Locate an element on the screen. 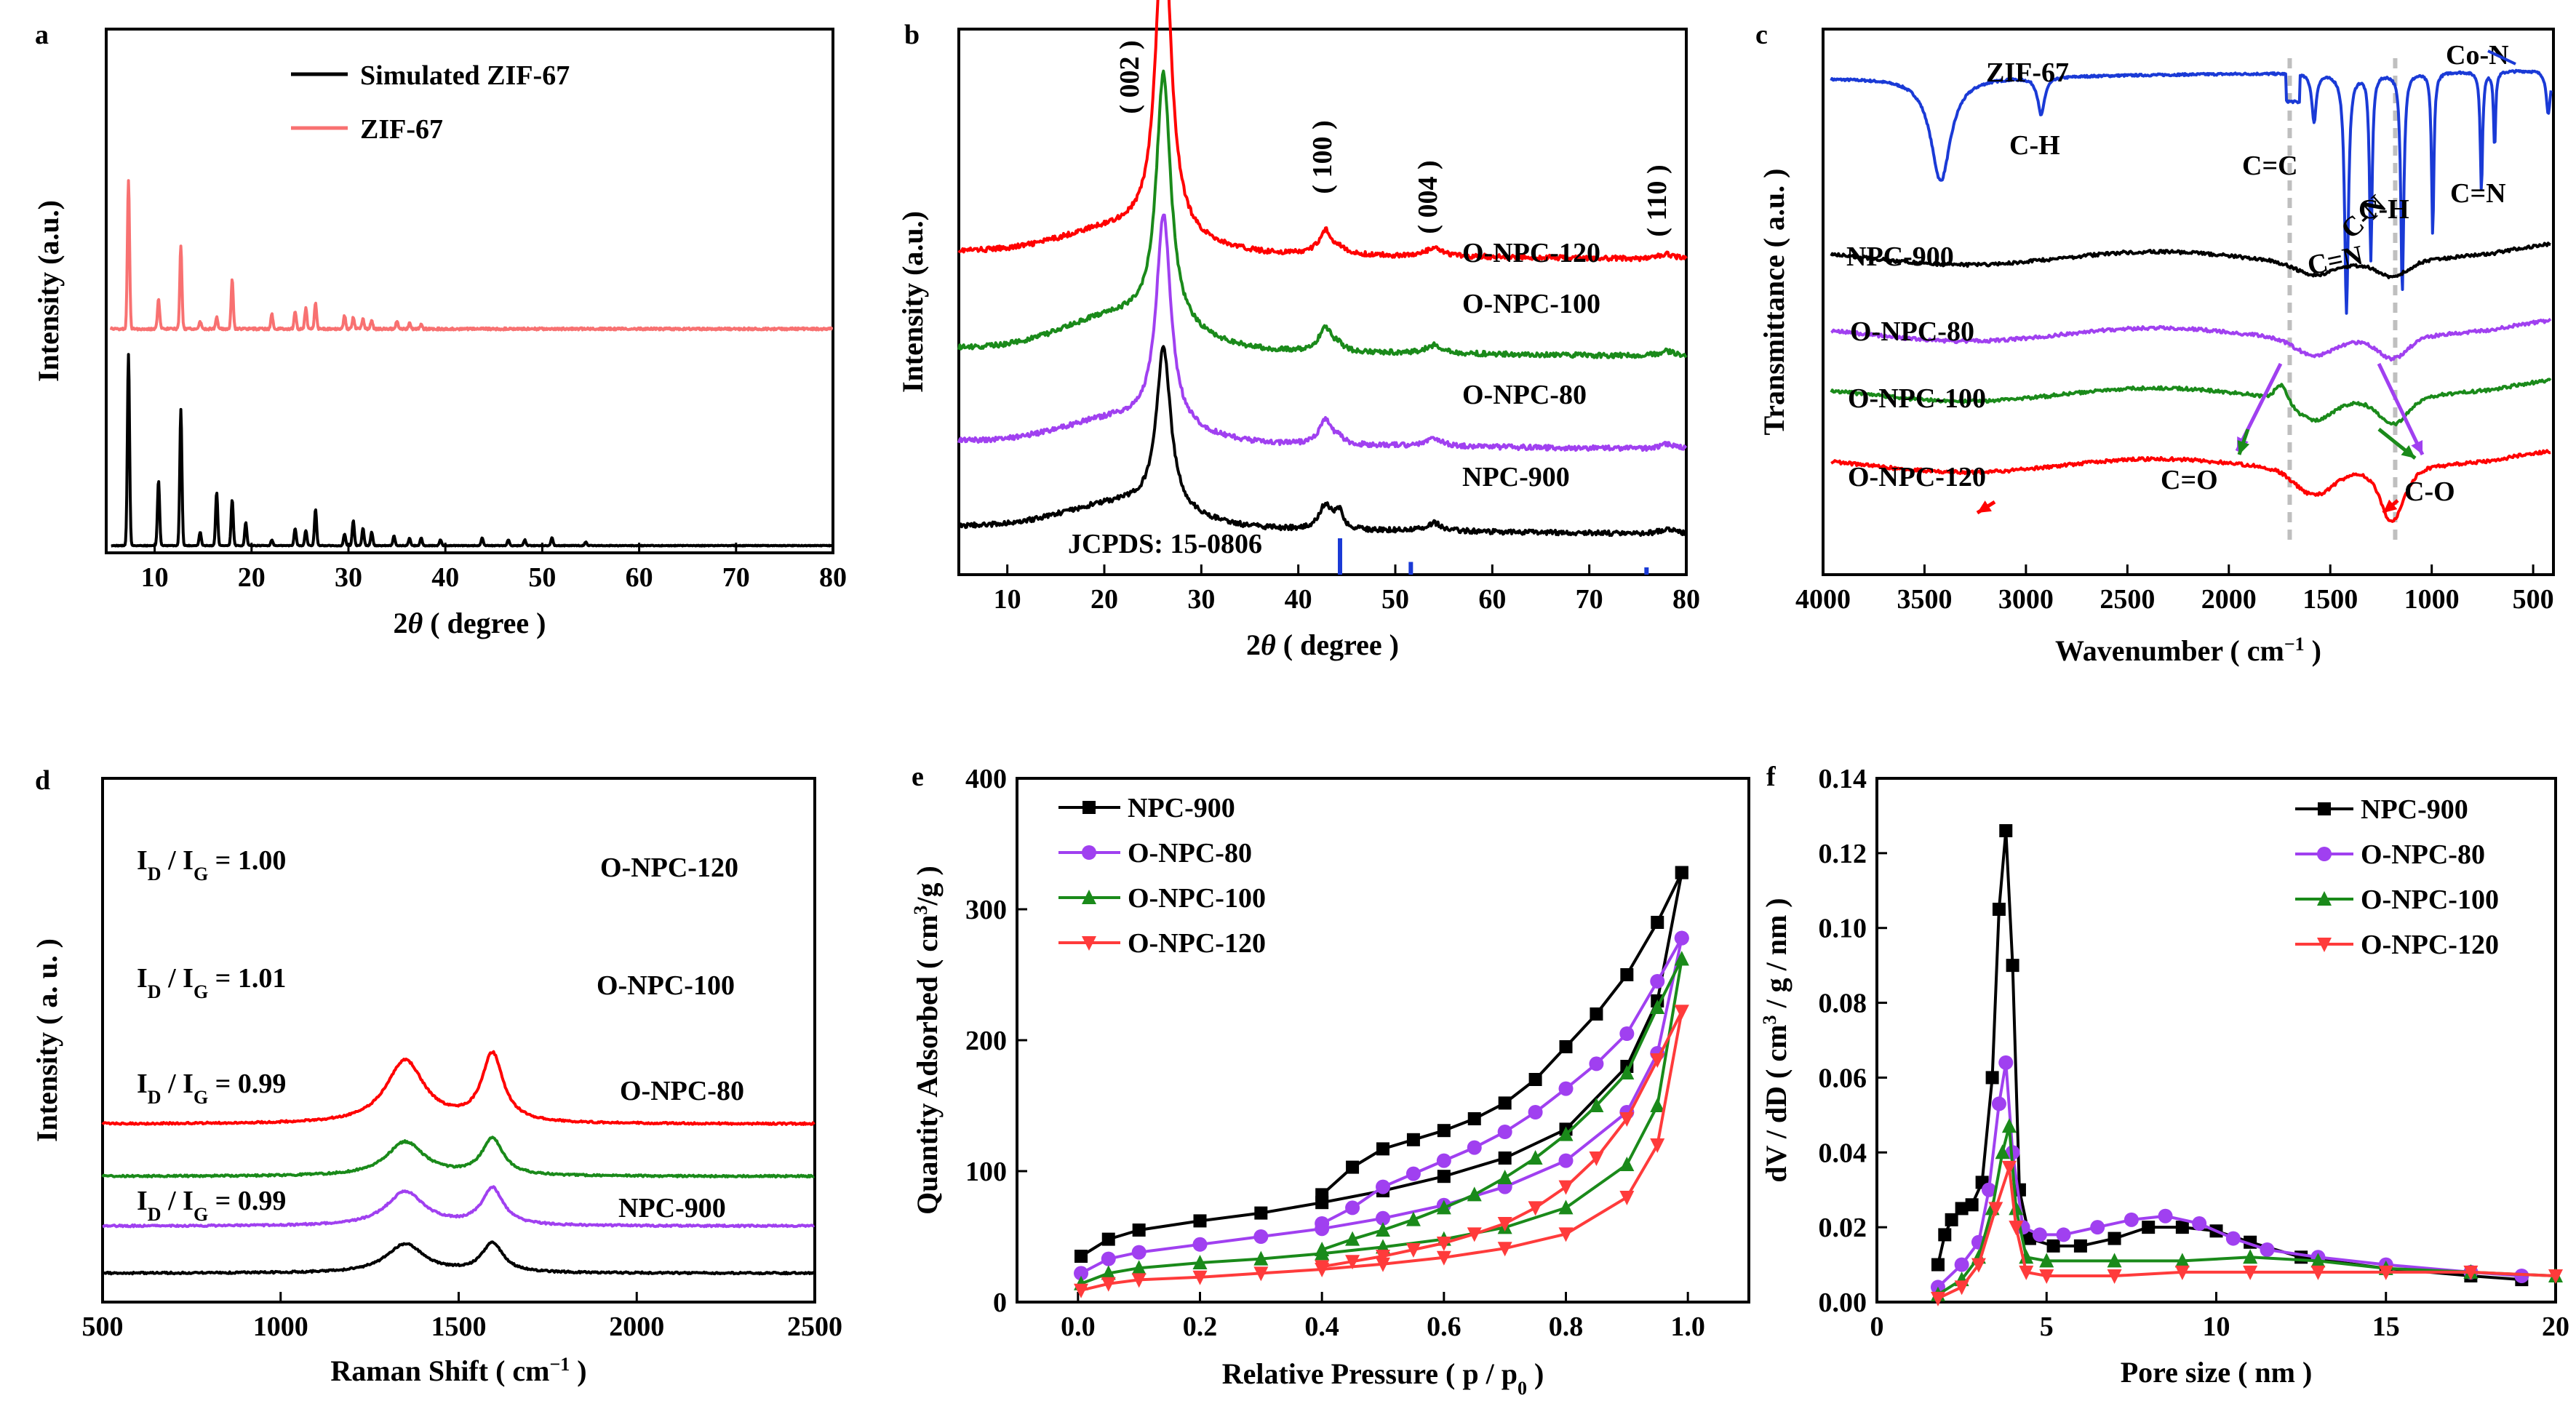 The height and width of the screenshot is (1425, 2576). y-axis-label-d: Intensity ( a. u. ) is located at coordinates (47, 1040).